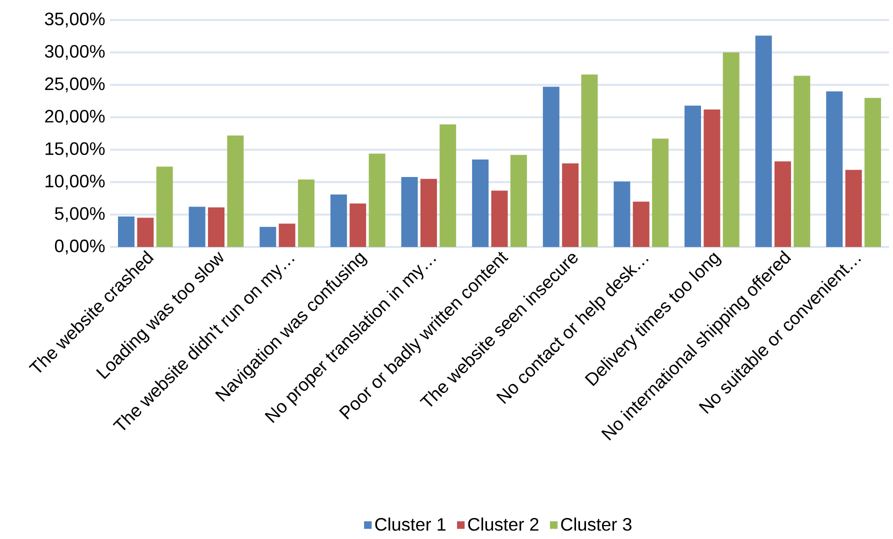 This screenshot has height=539, width=893. Describe the element at coordinates (74, 52) in the screenshot. I see `y-tick-label: 30,00%` at that location.